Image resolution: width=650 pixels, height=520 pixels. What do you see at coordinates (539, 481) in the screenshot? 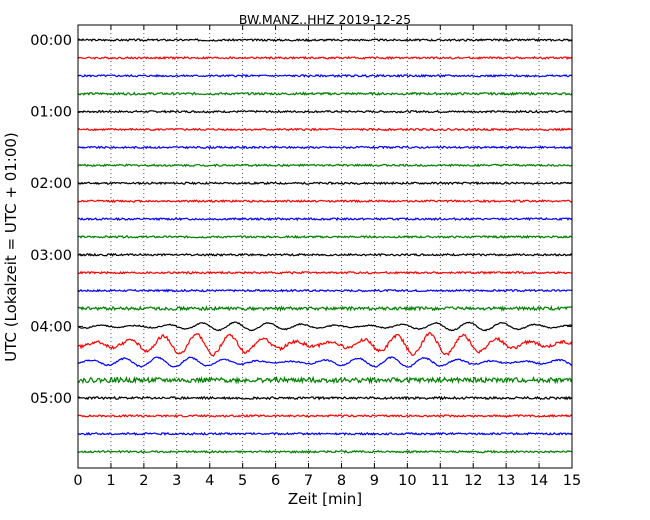
I see `x-tick-label: 14` at bounding box center [539, 481].